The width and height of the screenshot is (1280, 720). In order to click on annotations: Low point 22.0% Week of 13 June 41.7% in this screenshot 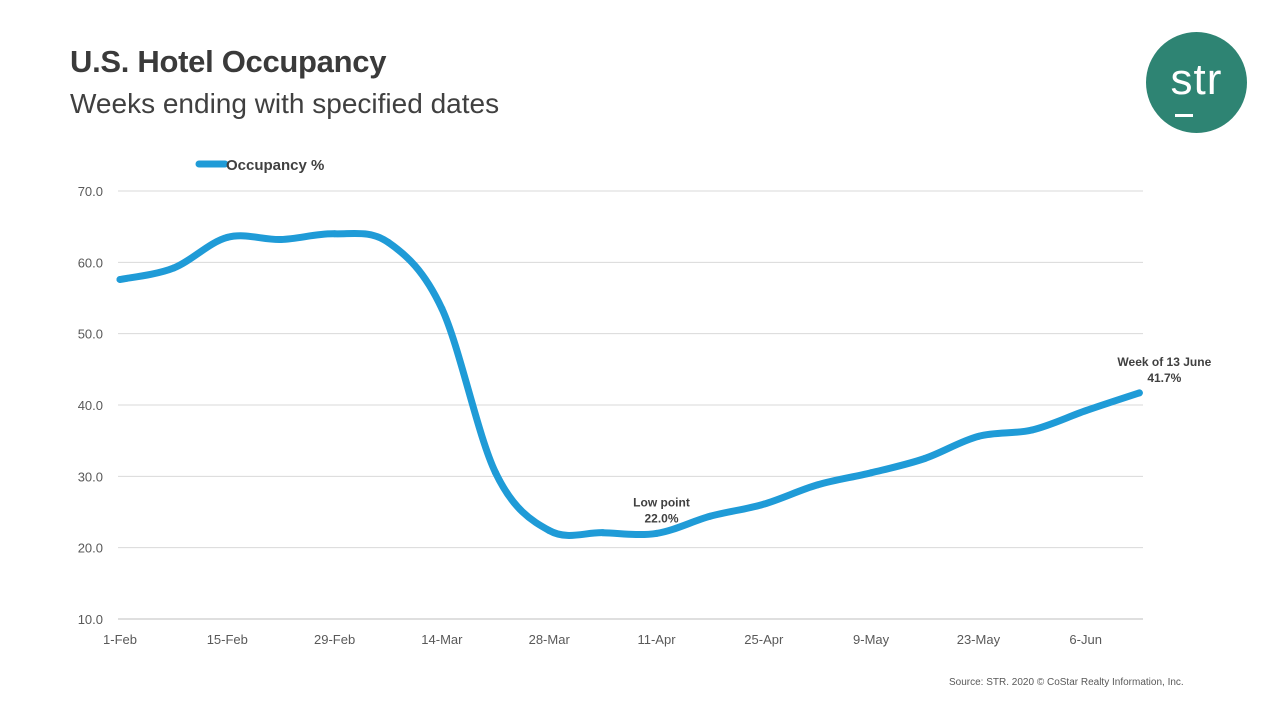, I will do `click(922, 440)`.